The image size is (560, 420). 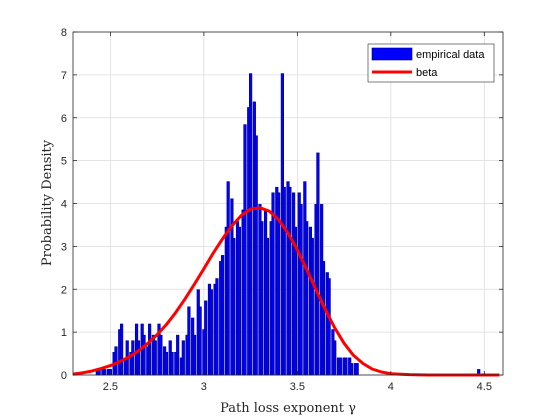 I want to click on legend-label-beta: beta, so click(x=427, y=73).